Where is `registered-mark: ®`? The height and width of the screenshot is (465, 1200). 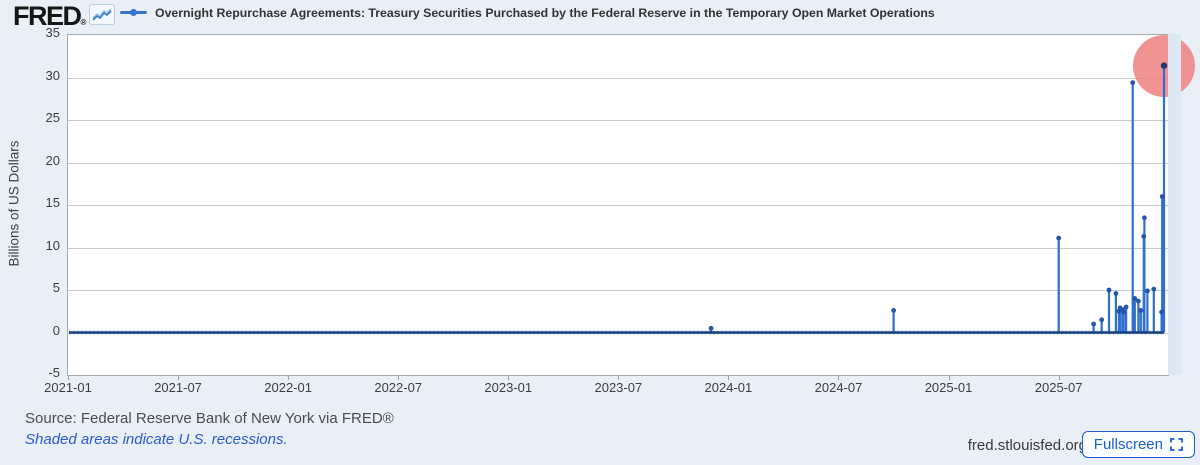
registered-mark: ® is located at coordinates (83, 22).